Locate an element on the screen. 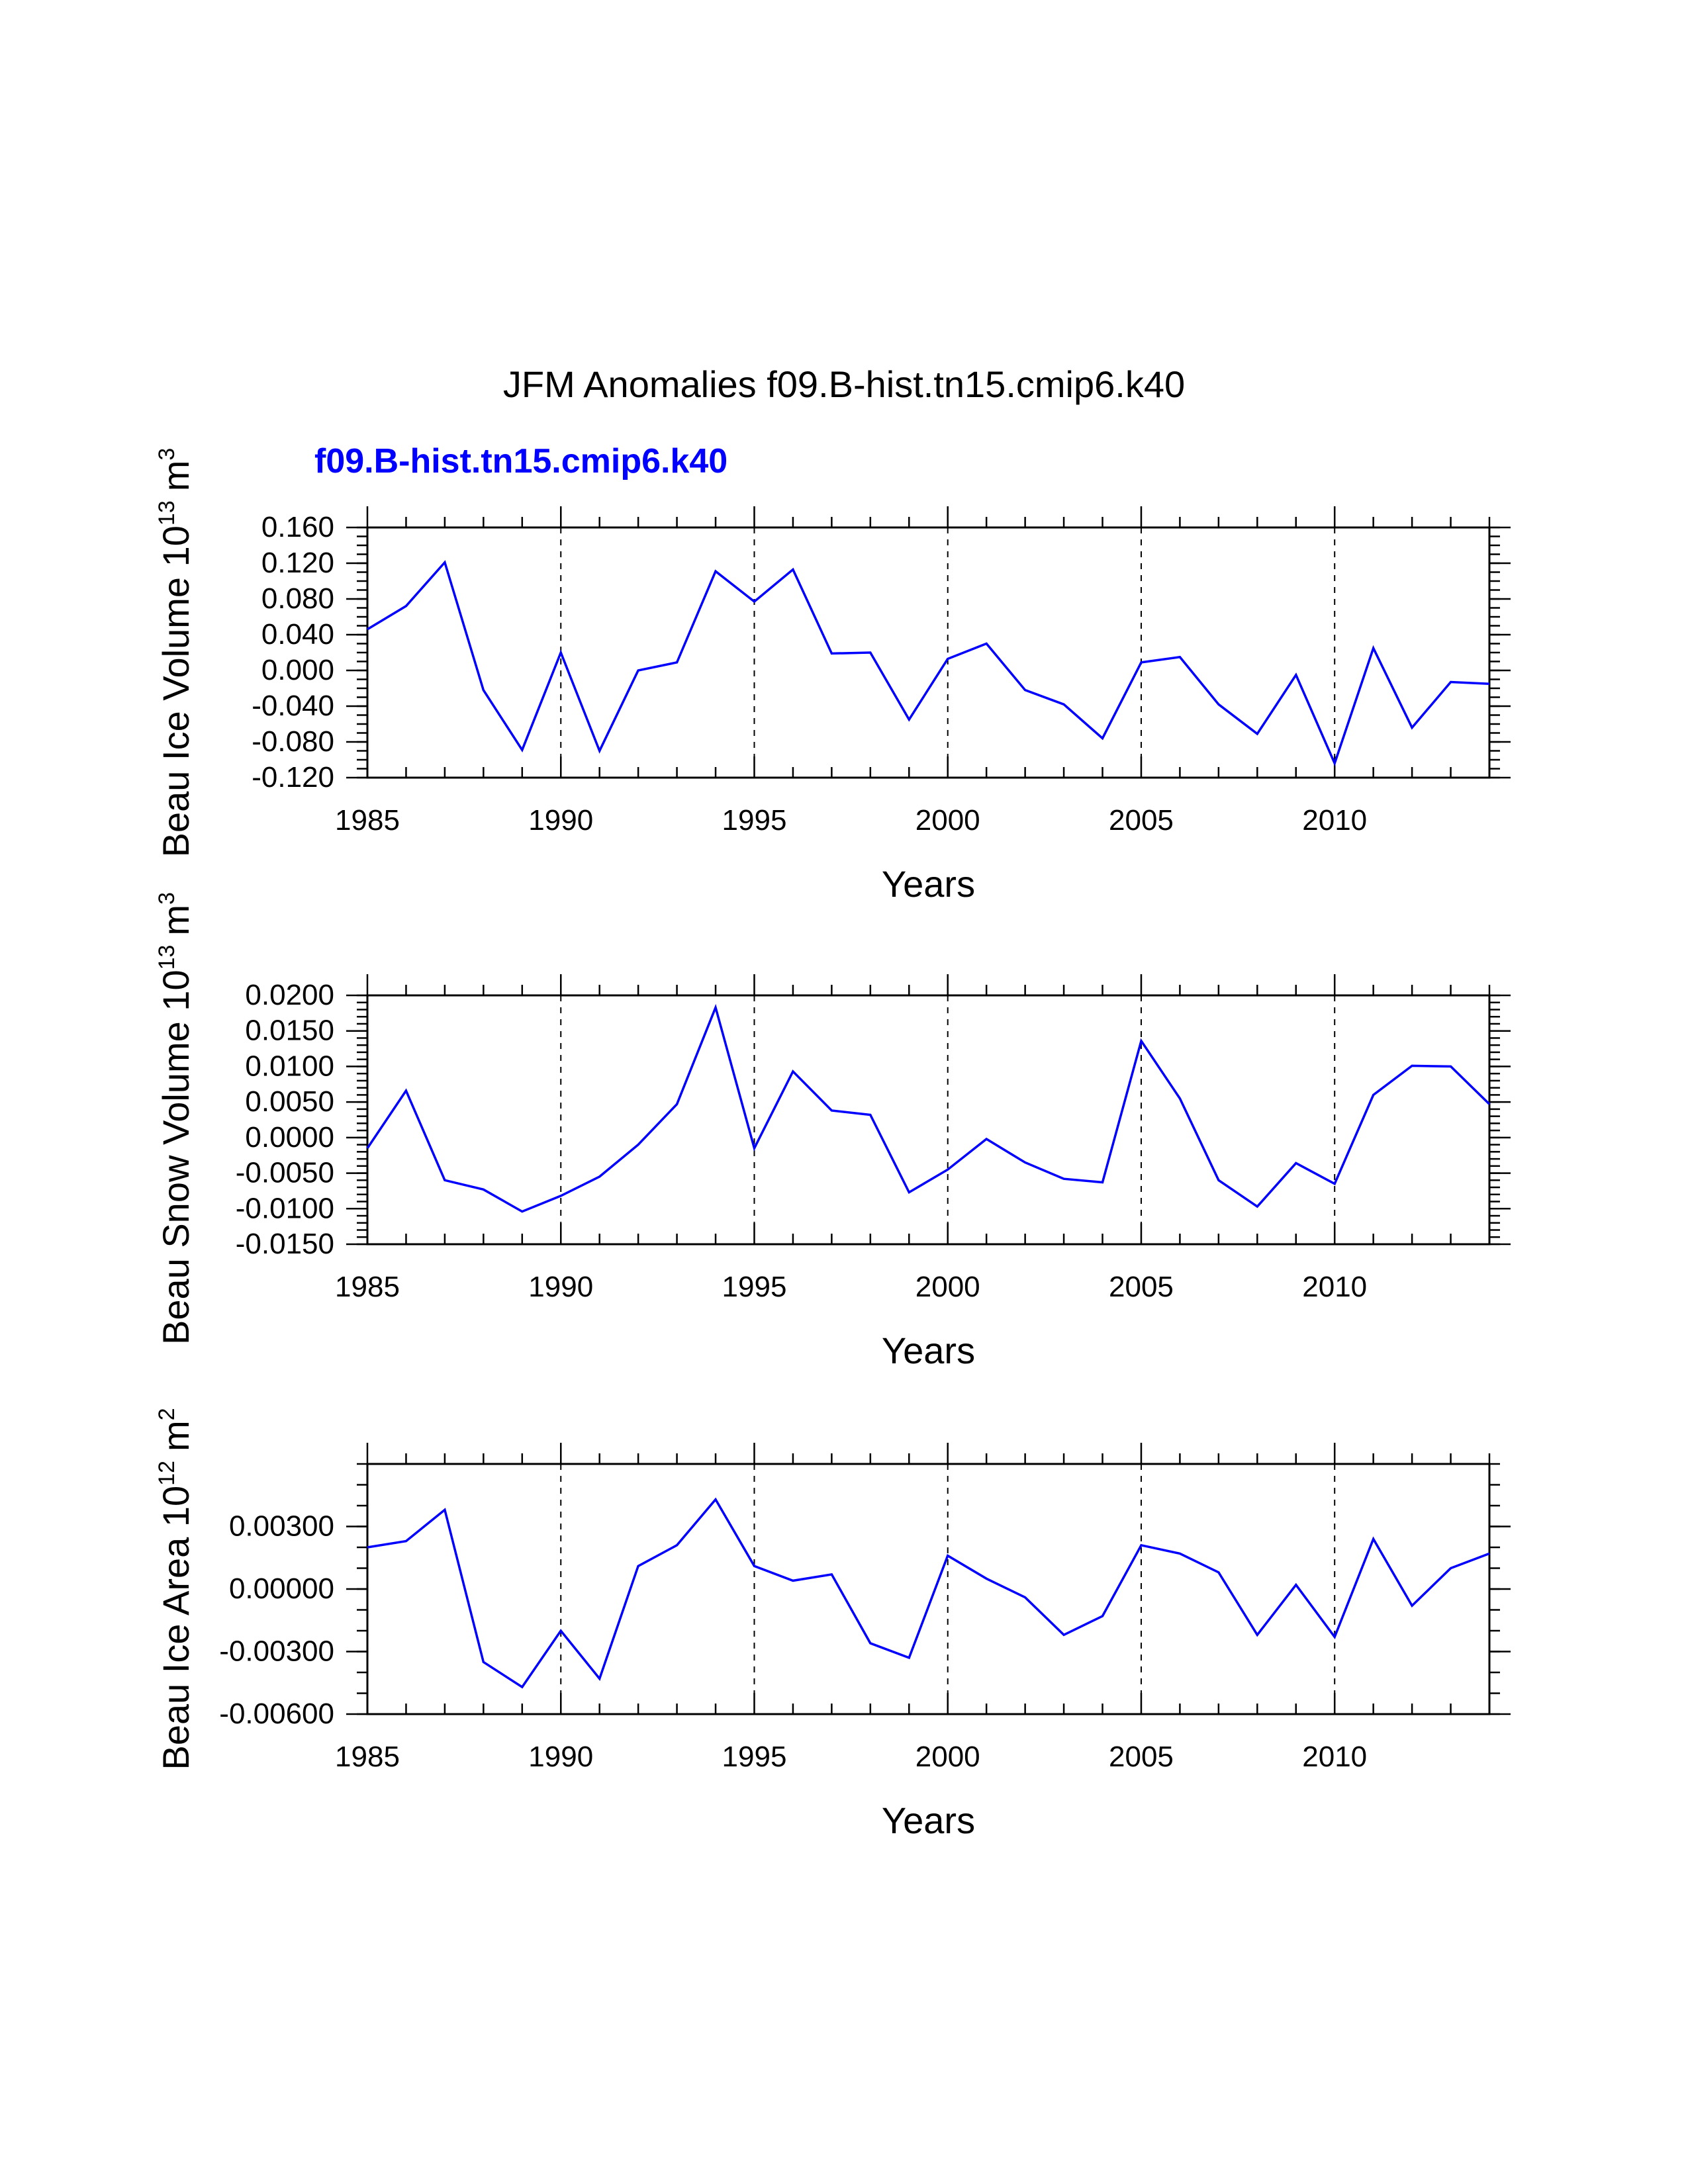 This screenshot has height=2184, width=1688. y-tick-label: 0.040 is located at coordinates (297, 634).